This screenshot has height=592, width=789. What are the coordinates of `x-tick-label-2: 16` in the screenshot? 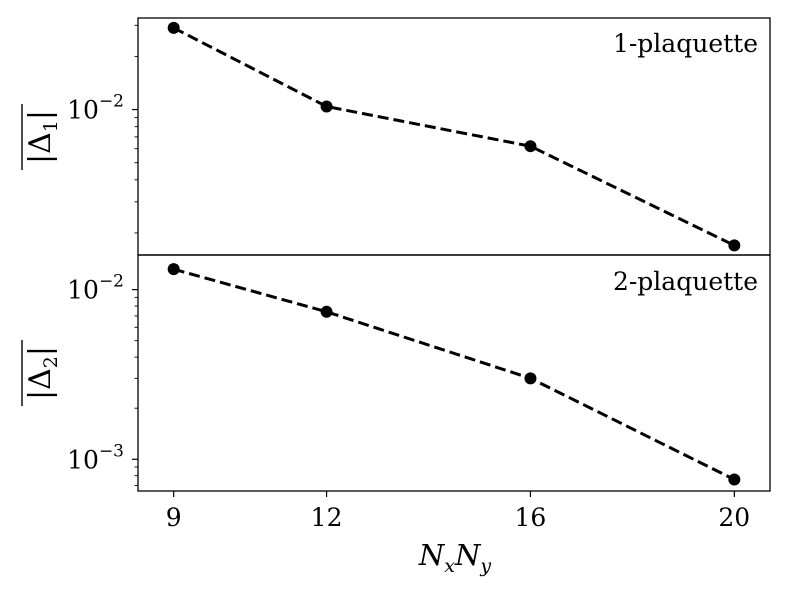 It's located at (531, 517).